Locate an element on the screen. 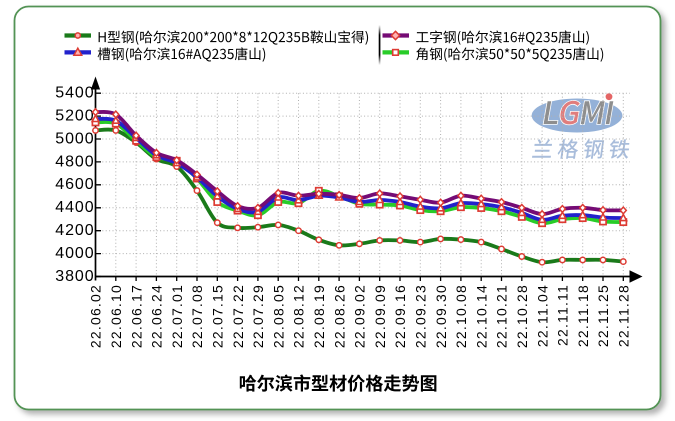 This screenshot has height=421, width=675. svg-text: 22.09.23 is located at coordinates (421, 316).